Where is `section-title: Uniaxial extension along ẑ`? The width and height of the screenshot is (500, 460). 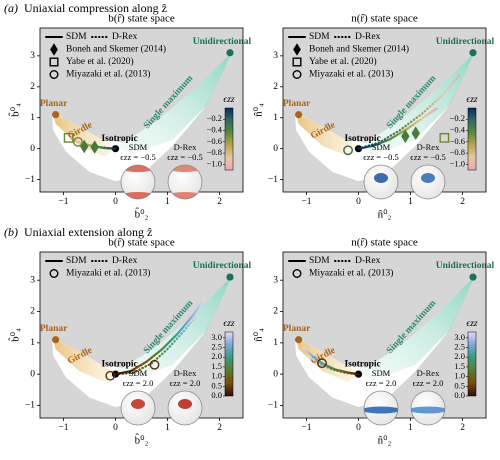 section-title: Uniaxial extension along ẑ is located at coordinates (88, 232).